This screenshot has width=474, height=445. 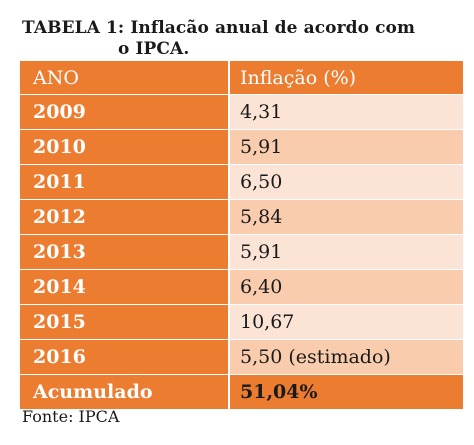 I want to click on table-header-row: ANO Inflação (%), so click(x=241, y=78).